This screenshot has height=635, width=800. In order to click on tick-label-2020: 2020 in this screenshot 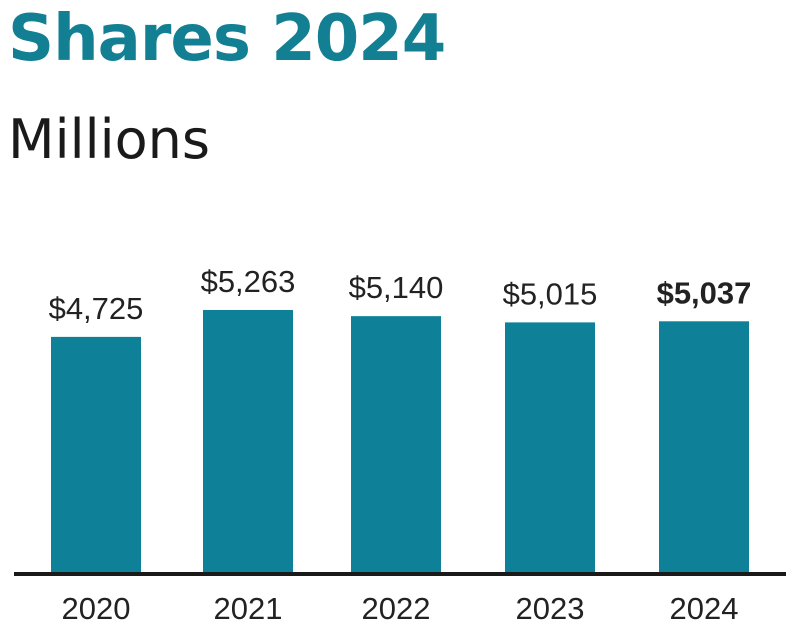, I will do `click(96, 608)`.